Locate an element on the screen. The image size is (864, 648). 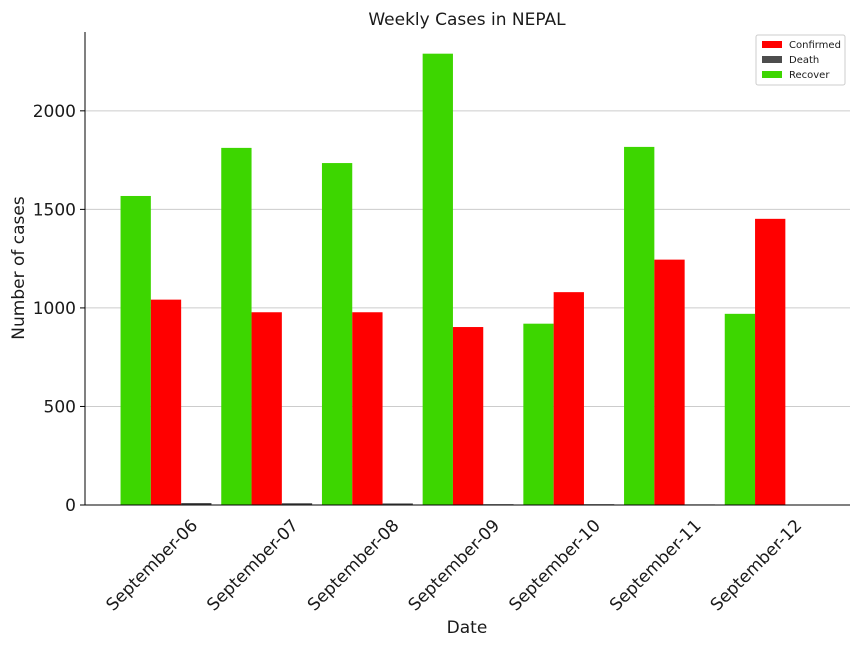
y-tick-label: 1500 is located at coordinates (54, 210).